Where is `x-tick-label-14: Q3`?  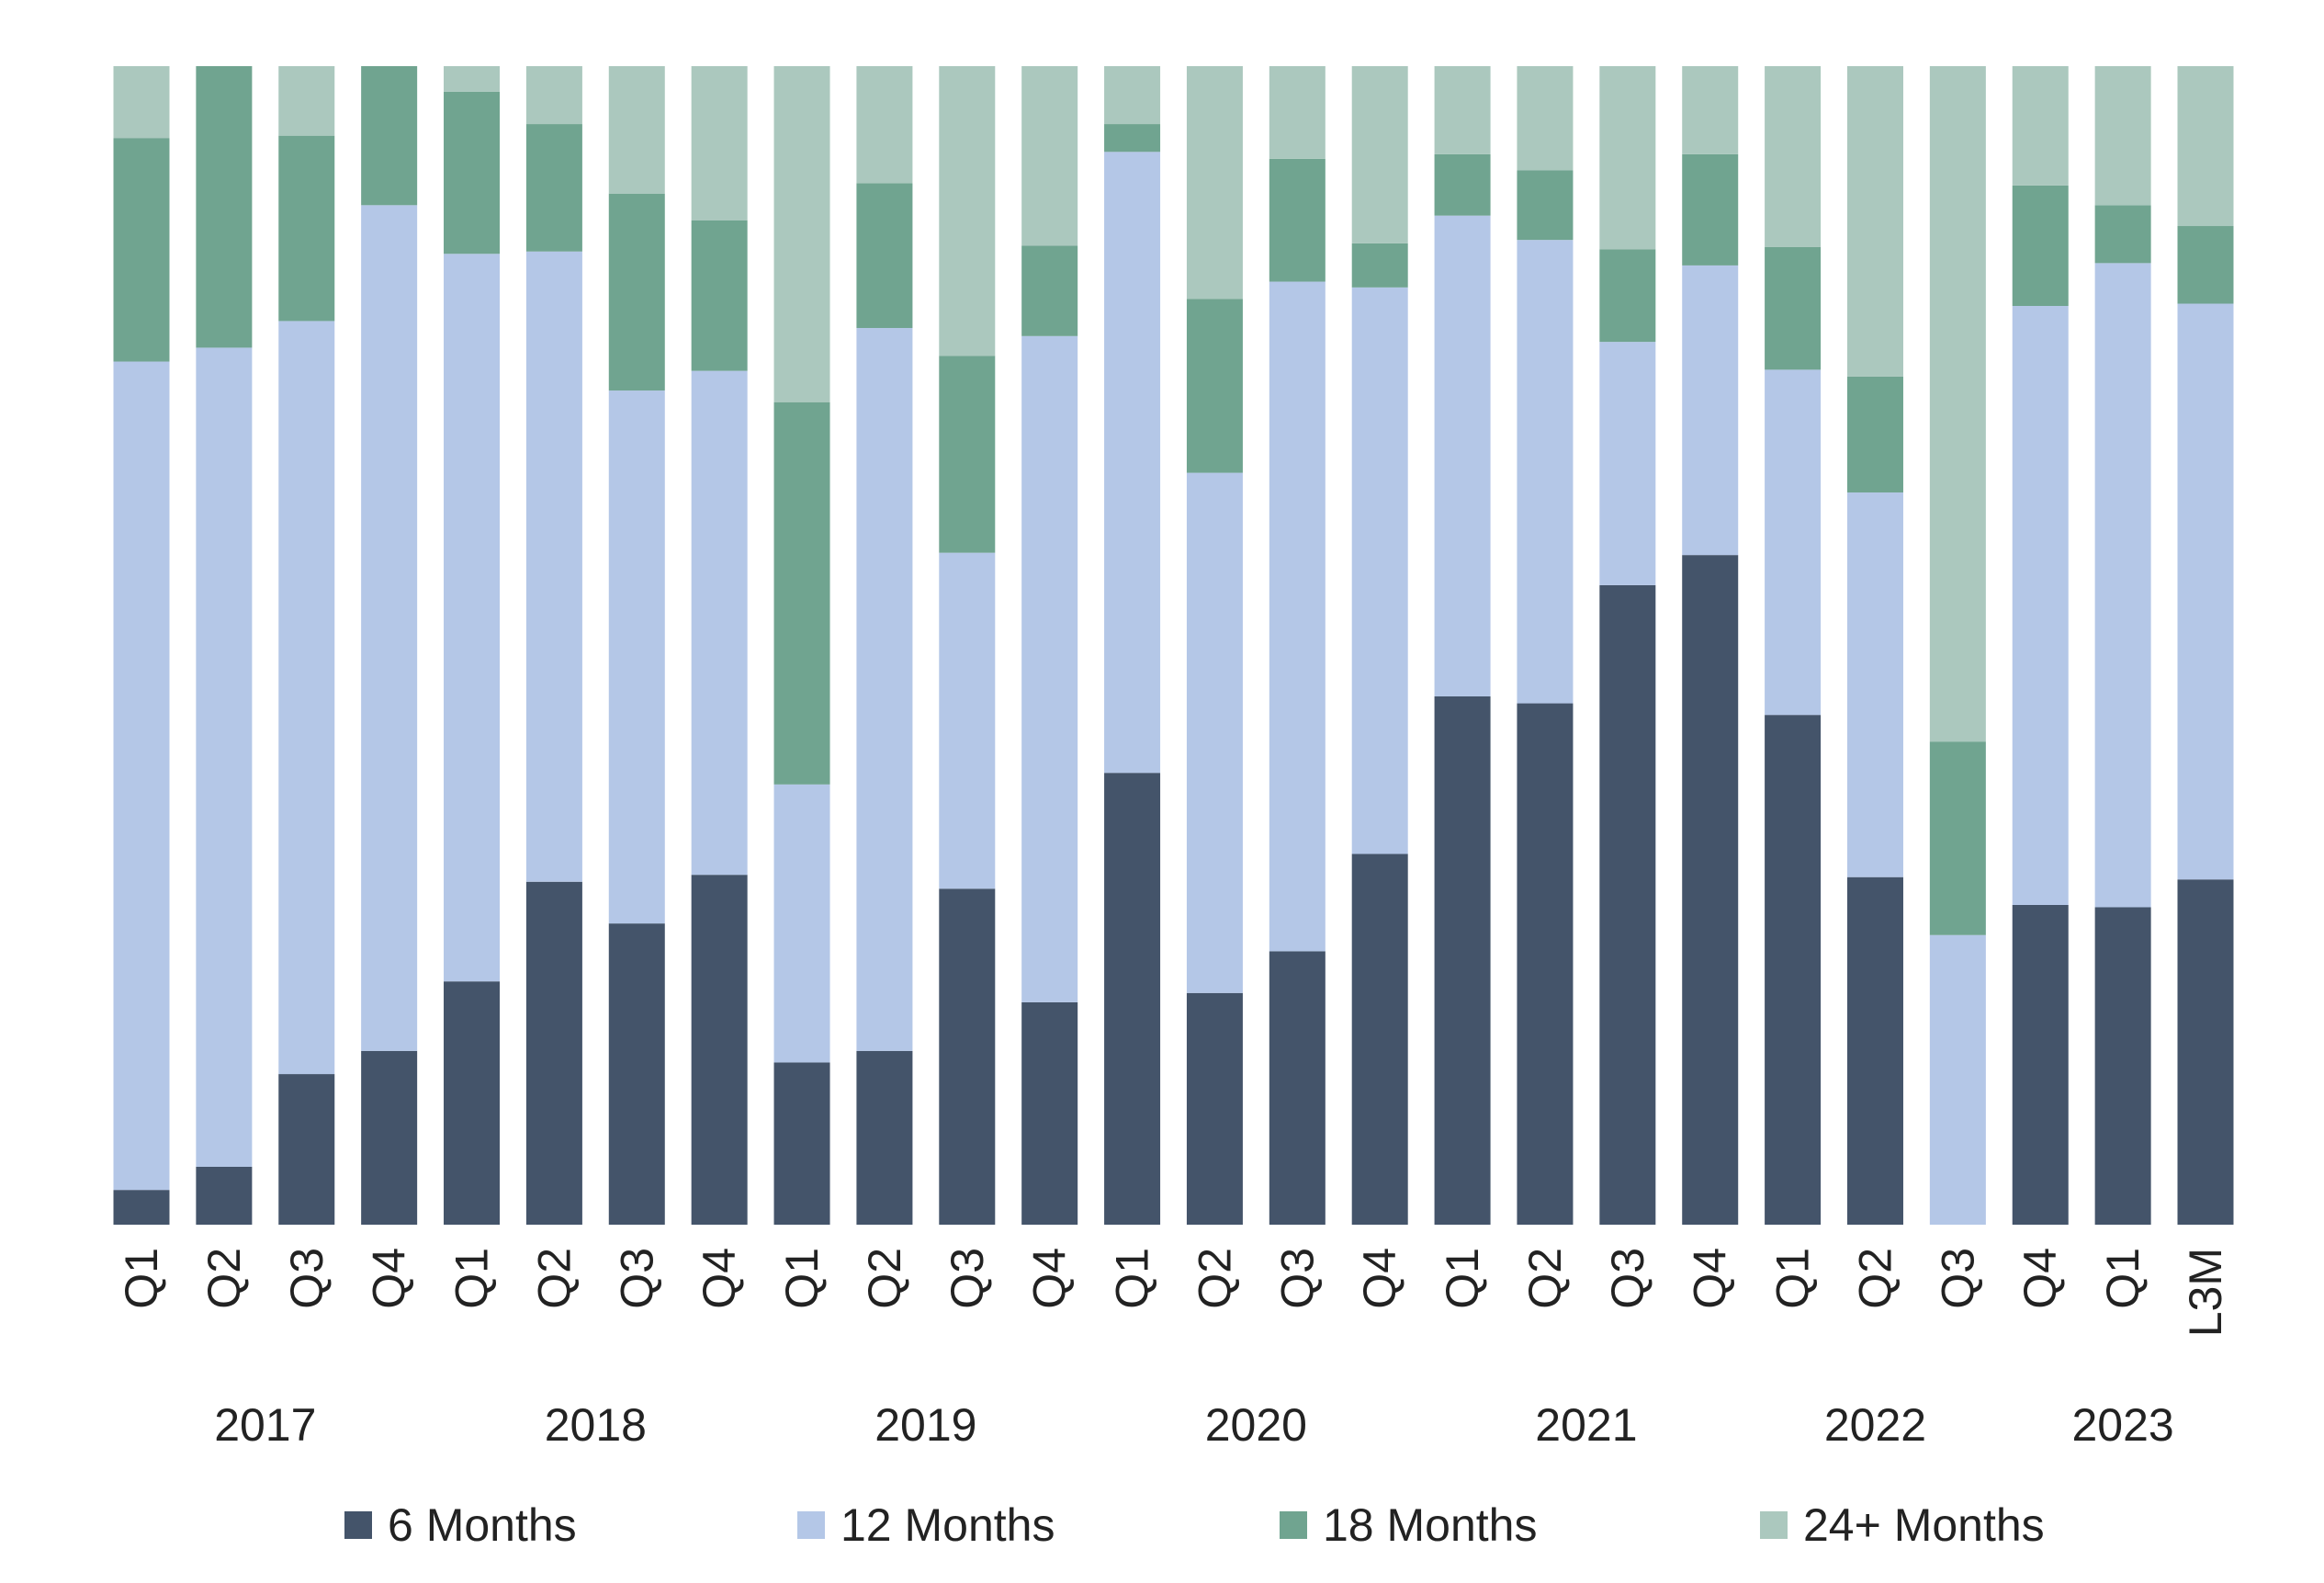 x-tick-label-14: Q3 is located at coordinates (1297, 1278).